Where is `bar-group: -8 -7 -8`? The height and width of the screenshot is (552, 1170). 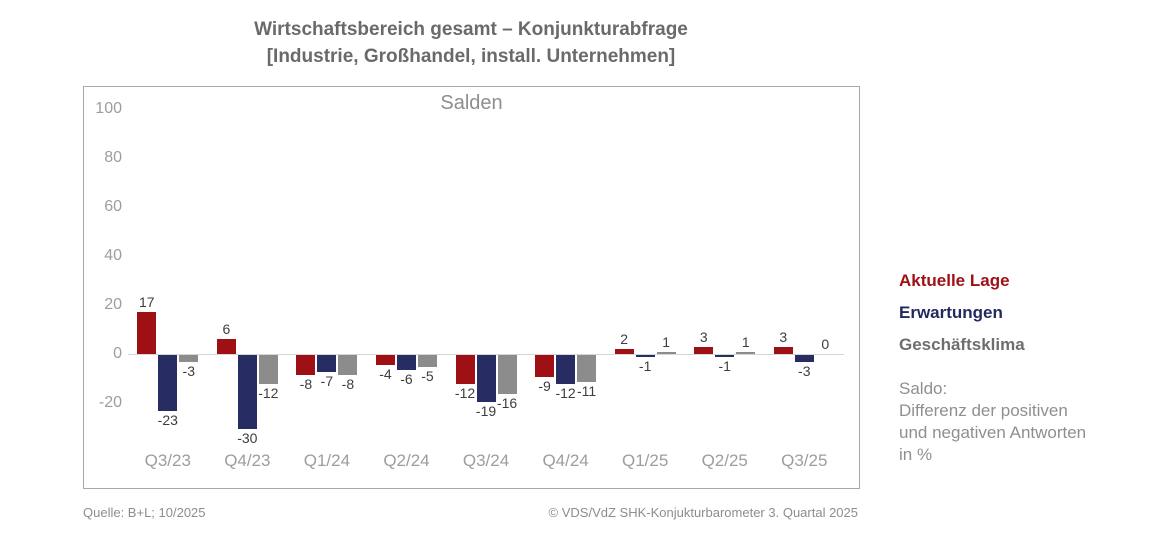
bar-group: -8 -7 -8 is located at coordinates (327, 286).